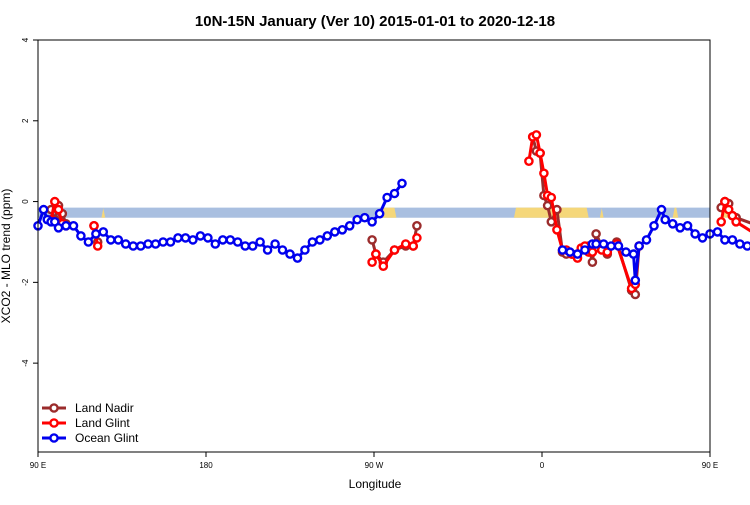 This screenshot has width=750, height=505. I want to click on legend-item: Land Nadir, so click(88, 408).